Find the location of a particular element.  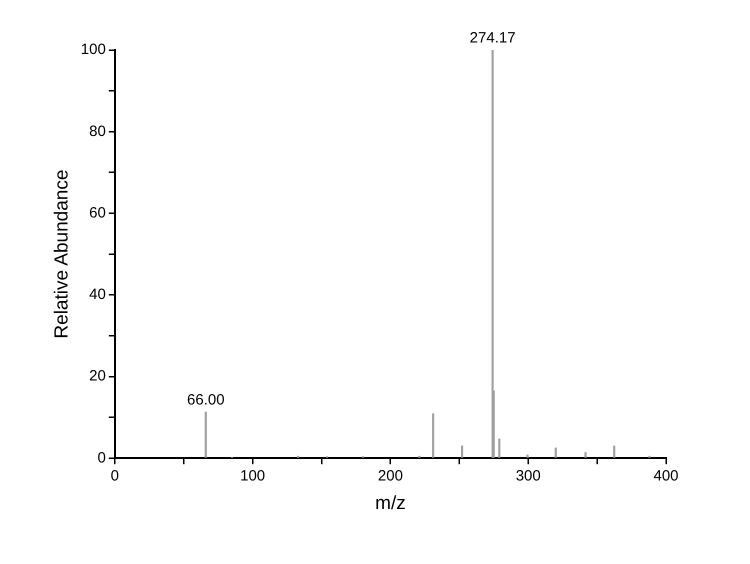

y-tick-label: 100 is located at coordinates (93, 49).